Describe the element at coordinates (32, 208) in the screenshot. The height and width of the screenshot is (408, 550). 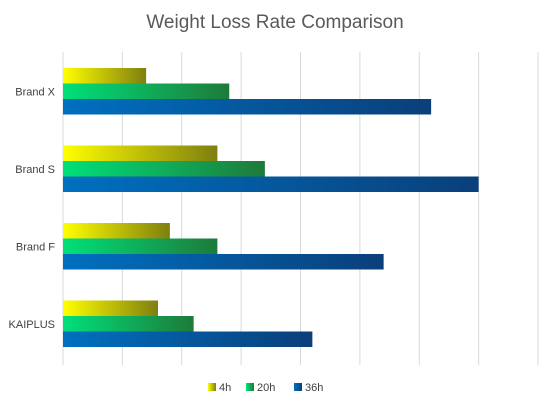
I see `category-labels: Brand X Brand S Brand F KAIPLUS` at that location.